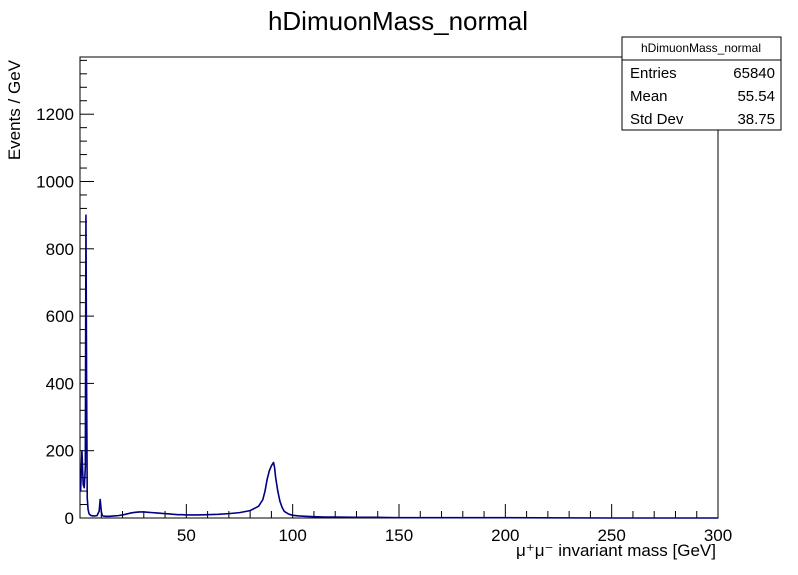 Image resolution: width=798 pixels, height=575 pixels. Describe the element at coordinates (616, 550) in the screenshot. I see `x-axis-label: μ⁺μ⁻ invariant mass [GeV]` at that location.